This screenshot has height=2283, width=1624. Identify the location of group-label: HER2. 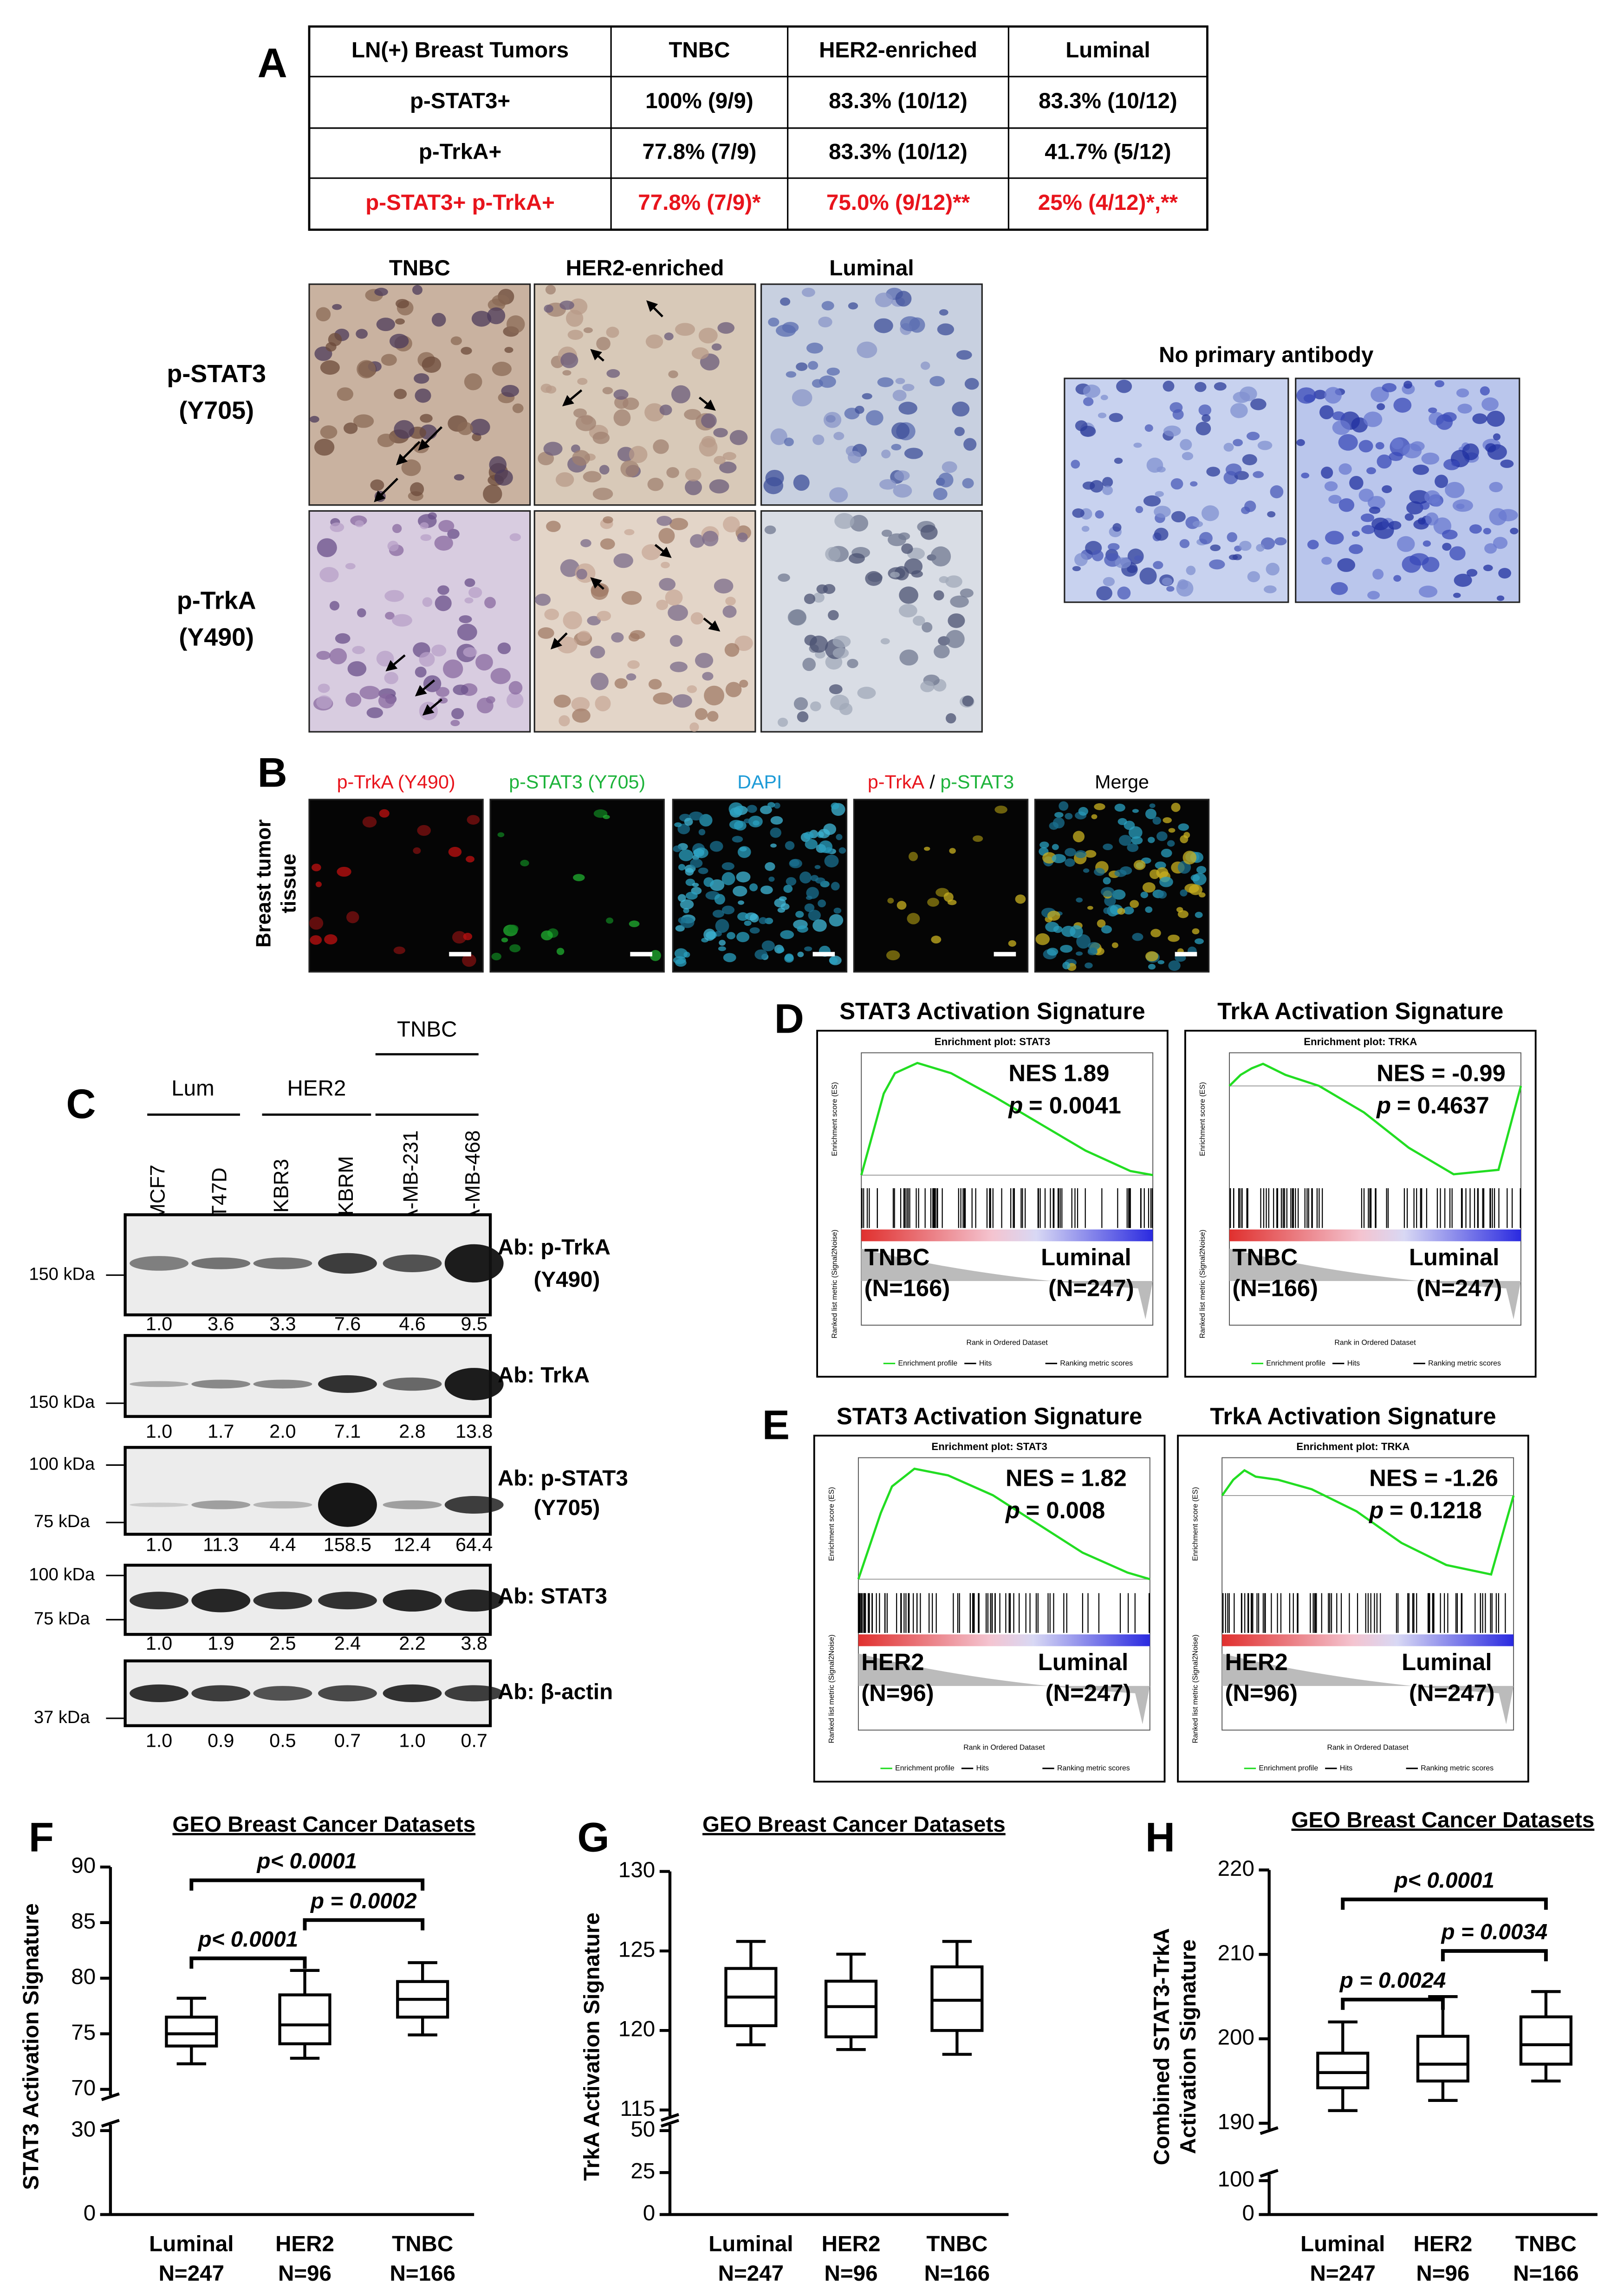
(1256, 1662).